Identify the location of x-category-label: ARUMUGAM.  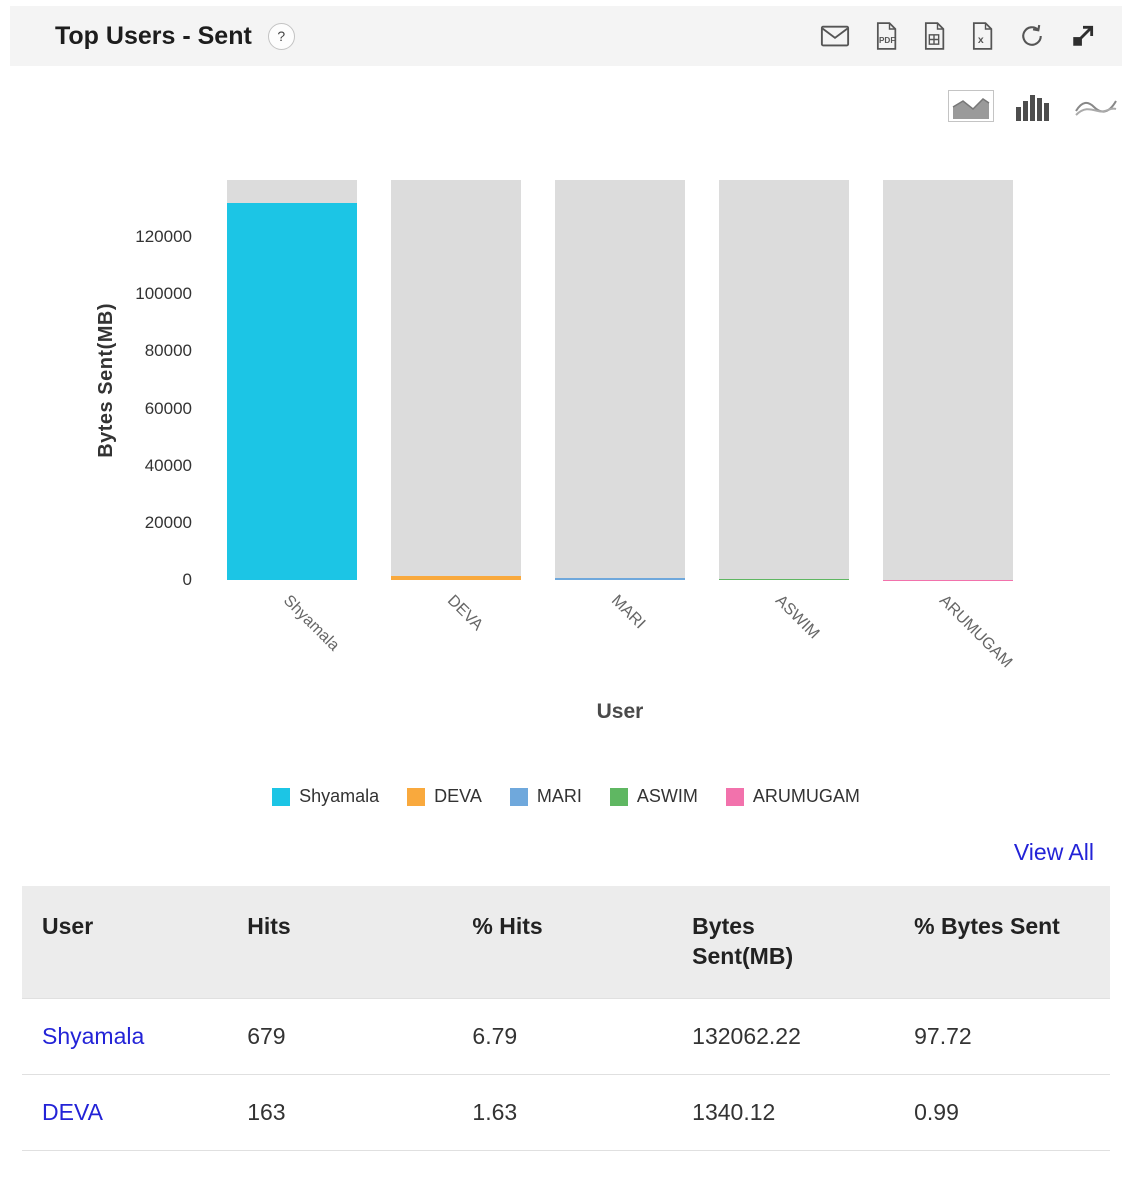
(975, 632).